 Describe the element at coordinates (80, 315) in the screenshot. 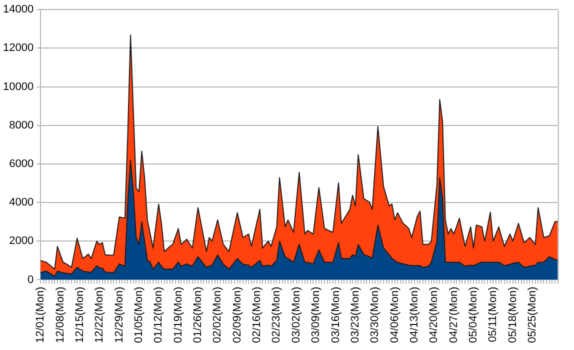

I see `x-tick-label: 12/15(Mon)` at that location.